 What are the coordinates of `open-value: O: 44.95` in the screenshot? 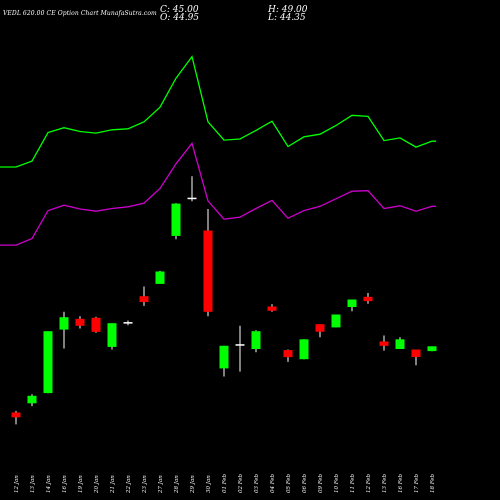 It's located at (180, 18).